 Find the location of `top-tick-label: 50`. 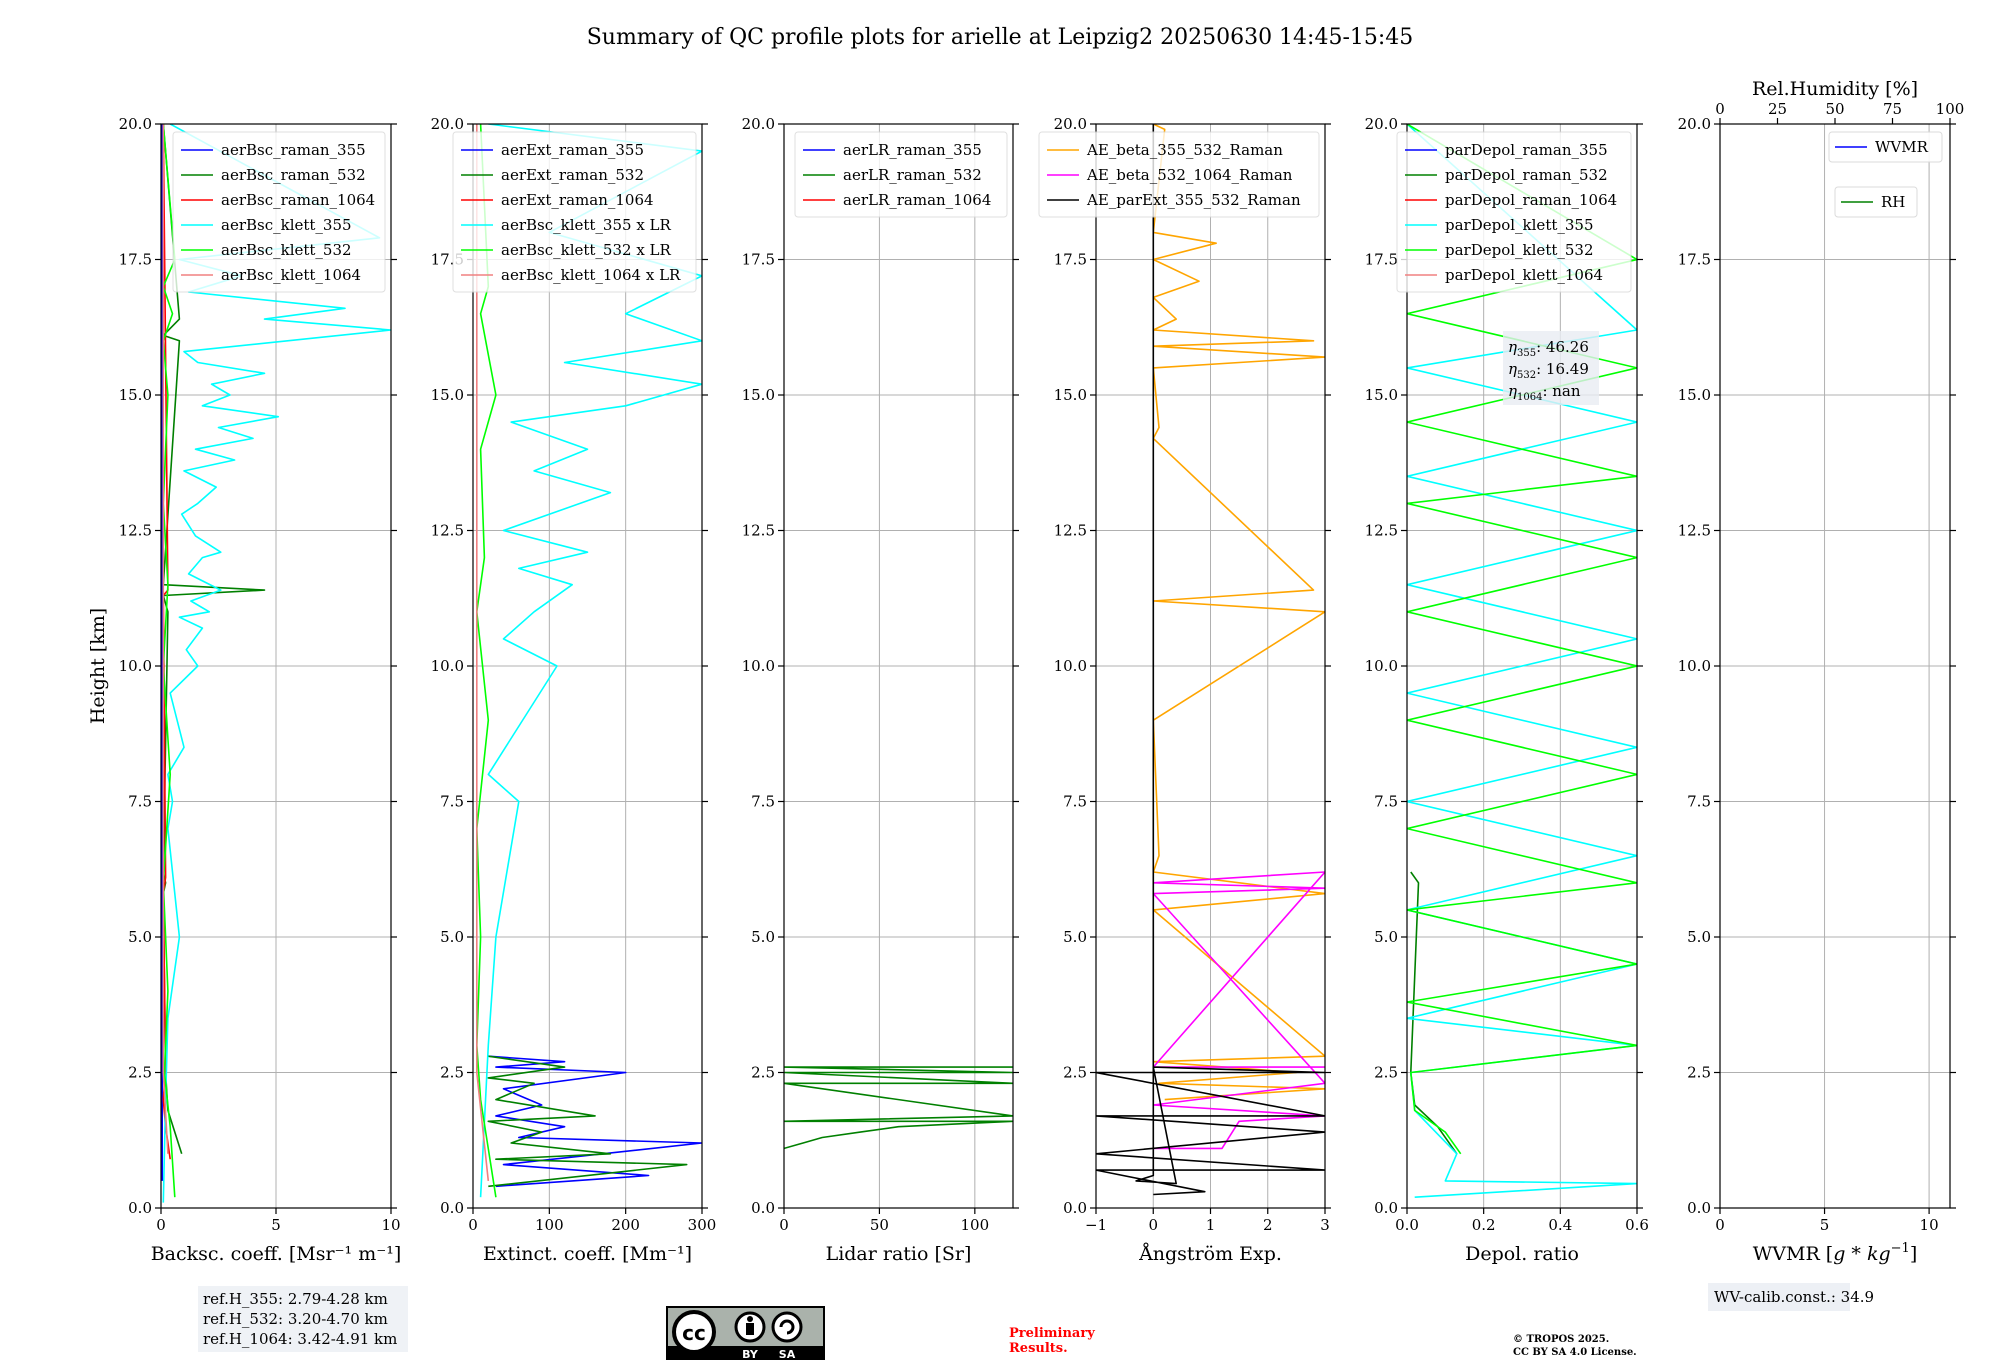

top-tick-label: 50 is located at coordinates (1834, 109).